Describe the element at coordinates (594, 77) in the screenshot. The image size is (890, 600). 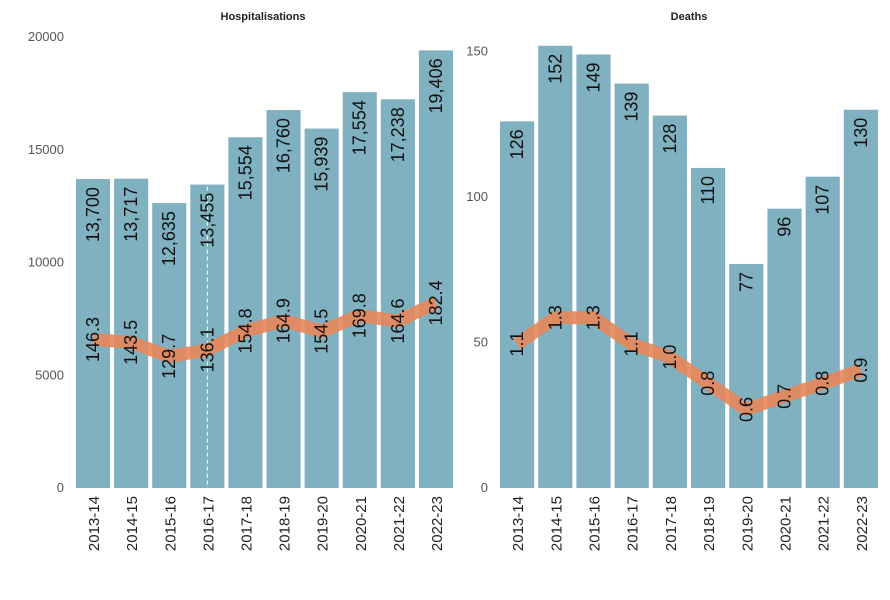
I see `bar-value-label: 149` at that location.